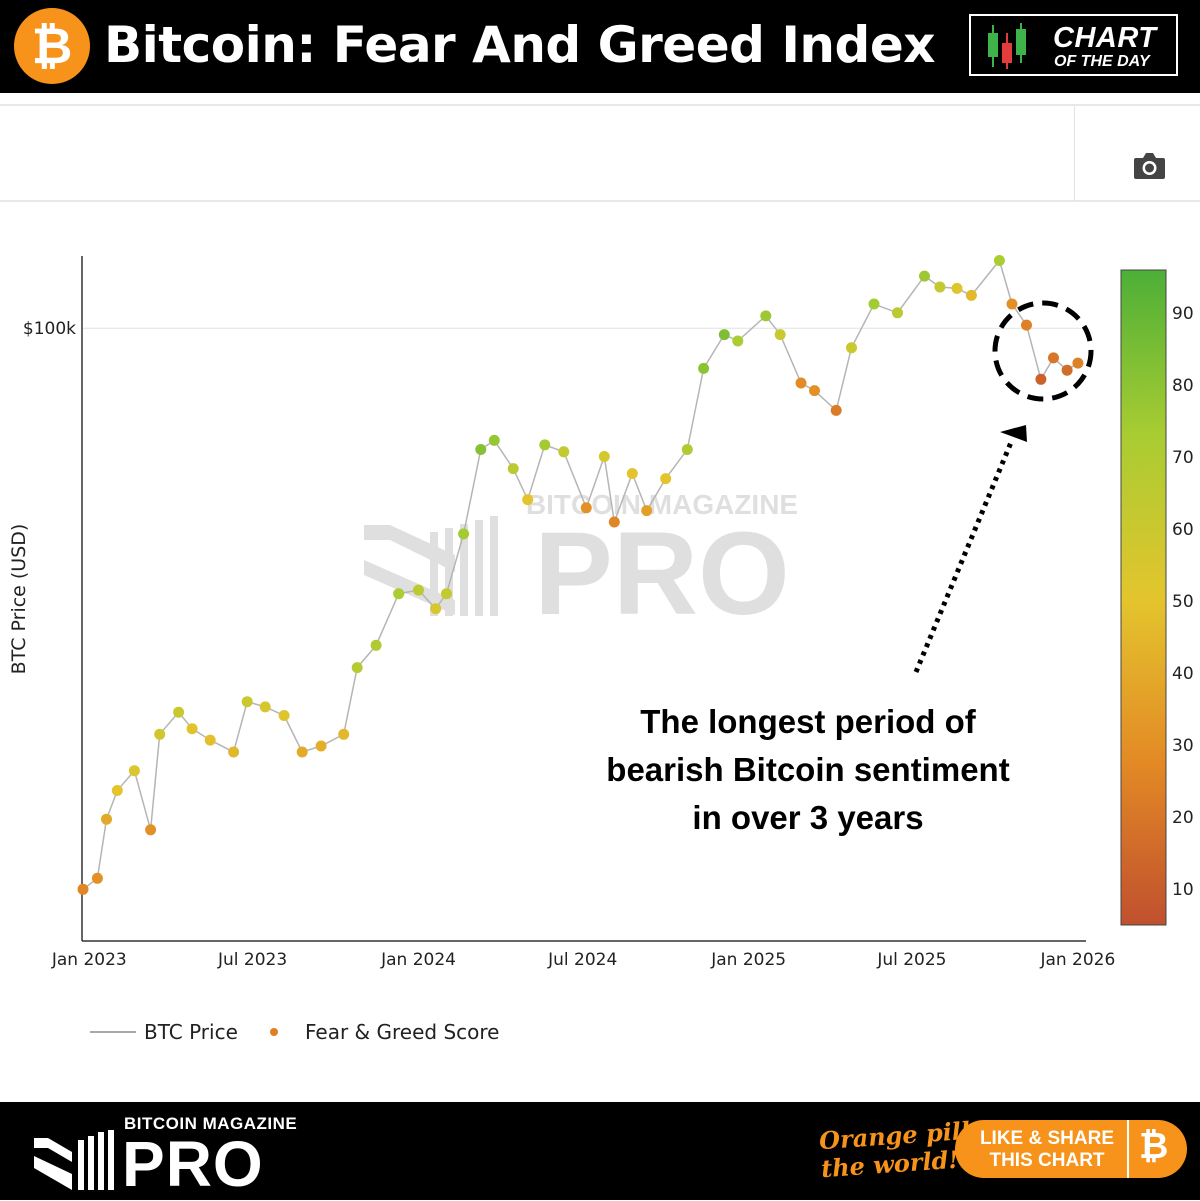 The image size is (1200, 1201). I want to click on annotation-arrow, so click(964, 556).